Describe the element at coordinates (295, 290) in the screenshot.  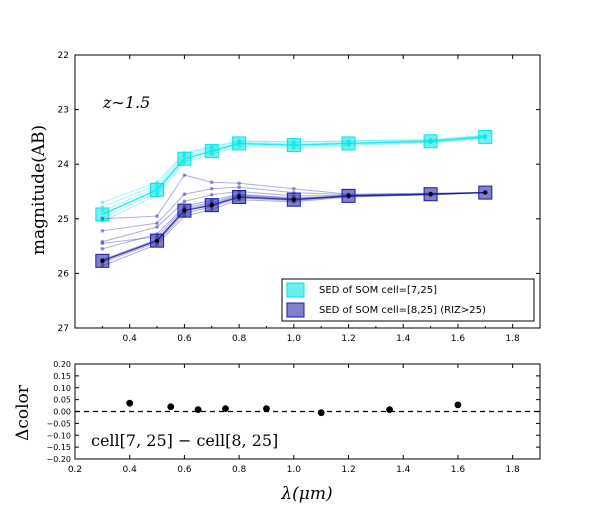
I see `legend-swatch-cyan` at that location.